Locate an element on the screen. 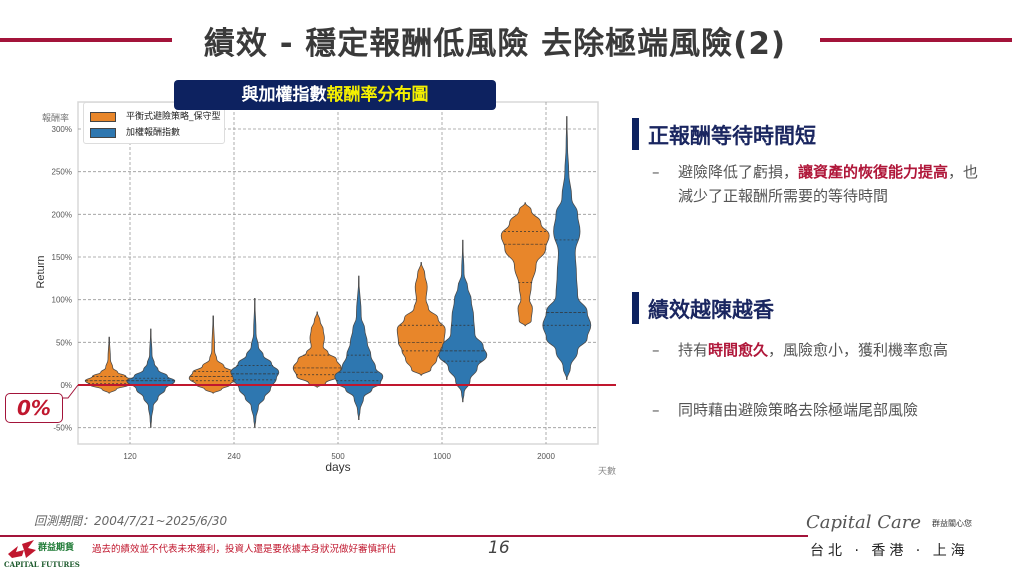  y-tick-label: 0% is located at coordinates (66, 385).